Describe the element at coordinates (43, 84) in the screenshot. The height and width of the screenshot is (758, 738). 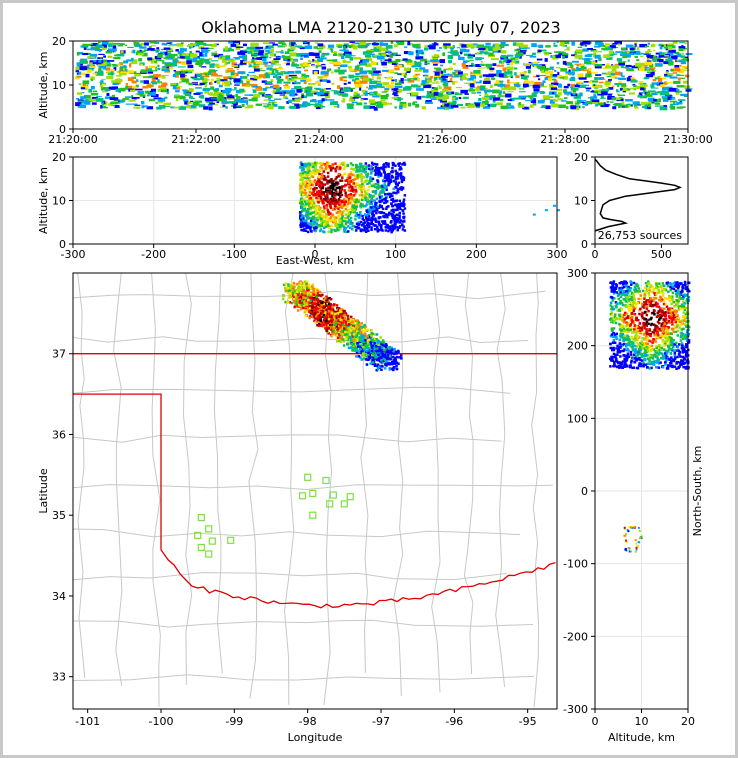
I see `y-axis-label: Altitude, km` at that location.